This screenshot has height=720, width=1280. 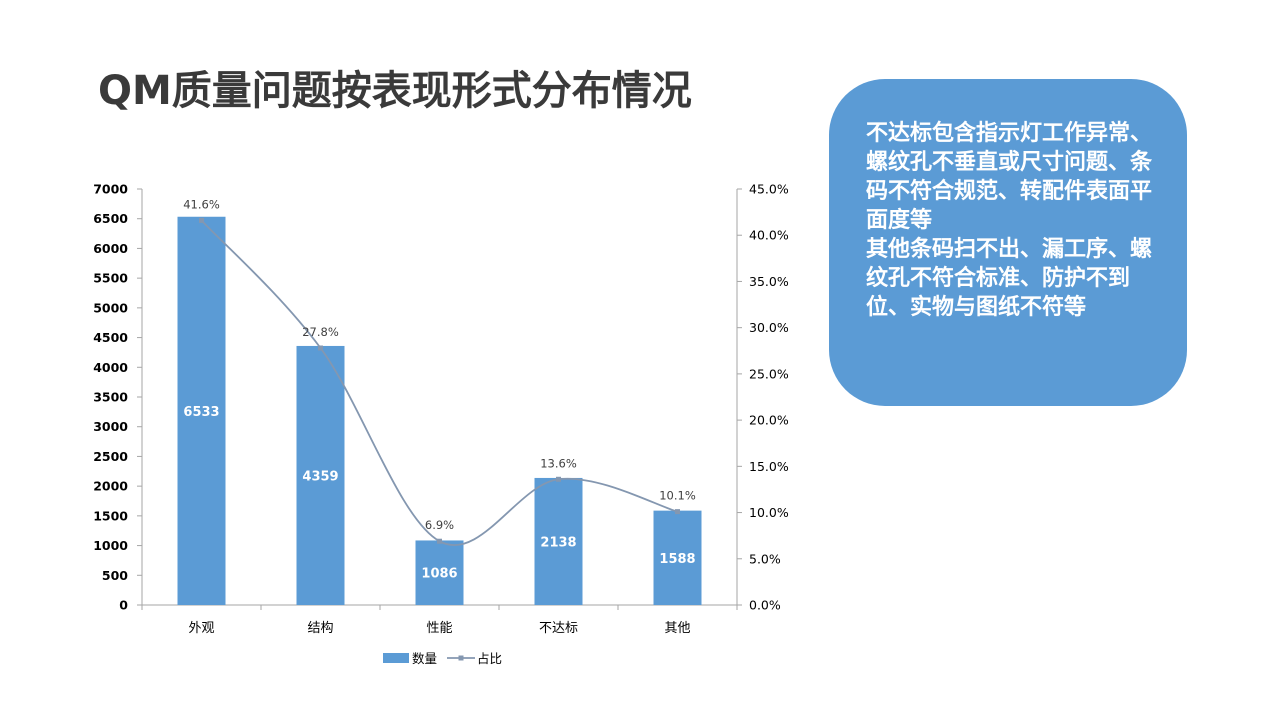 I want to click on x-tick-label: 结构, so click(x=320, y=628).